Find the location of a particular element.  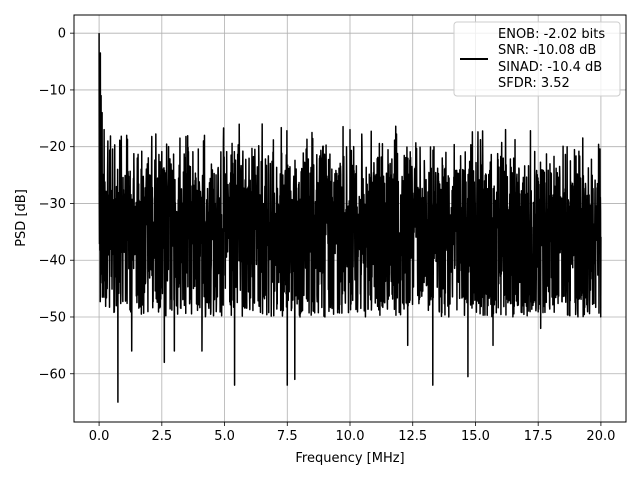

x-axis-ticks: 0.0 2.5 5.0 7.5 10.0 12.5 15.0 17.5 20.0 is located at coordinates (352, 433).